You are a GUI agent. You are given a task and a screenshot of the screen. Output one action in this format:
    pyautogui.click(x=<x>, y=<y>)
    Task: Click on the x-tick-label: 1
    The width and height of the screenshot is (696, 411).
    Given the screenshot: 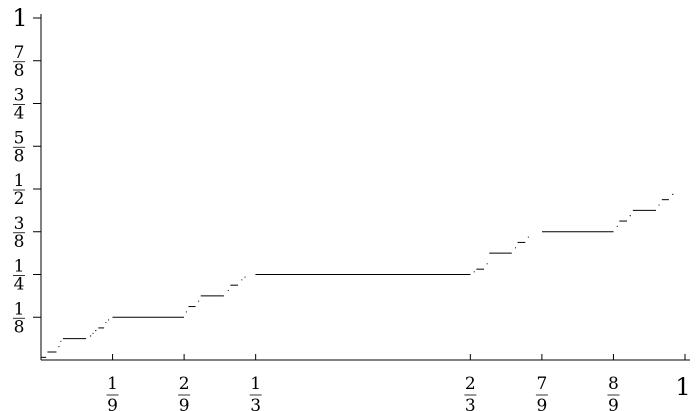 What is the action you would take?
    pyautogui.click(x=682, y=387)
    